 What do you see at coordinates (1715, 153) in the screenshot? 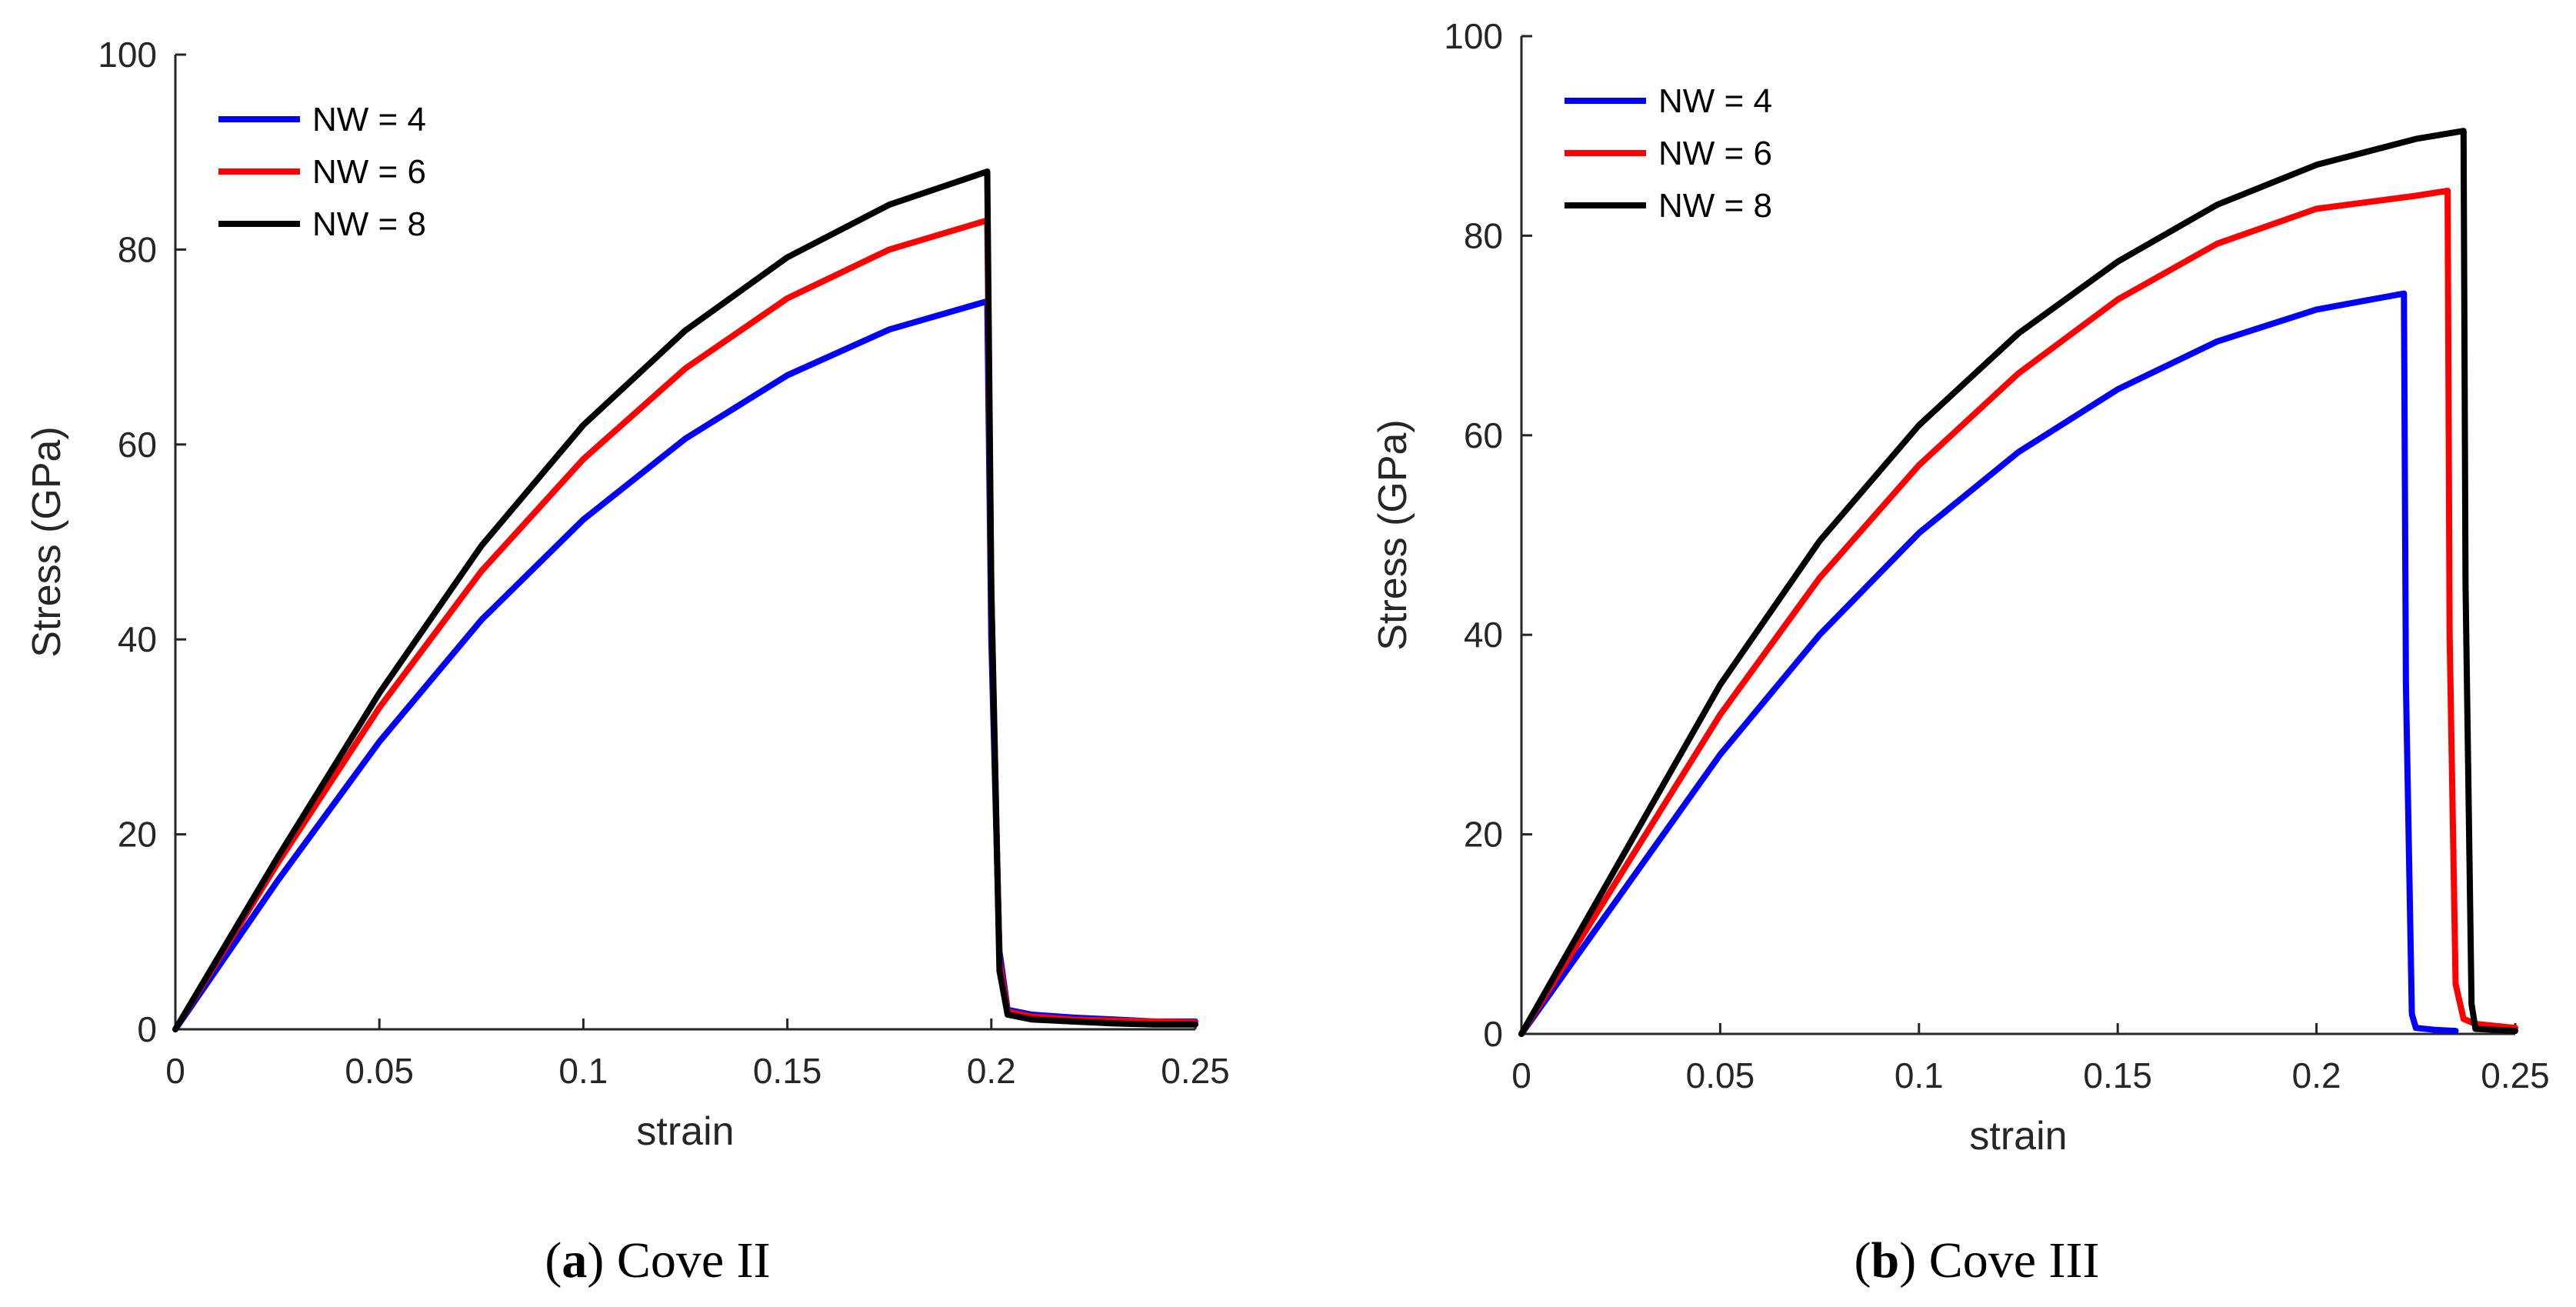
I see `legend-label-nw6-b: NW = 6` at bounding box center [1715, 153].